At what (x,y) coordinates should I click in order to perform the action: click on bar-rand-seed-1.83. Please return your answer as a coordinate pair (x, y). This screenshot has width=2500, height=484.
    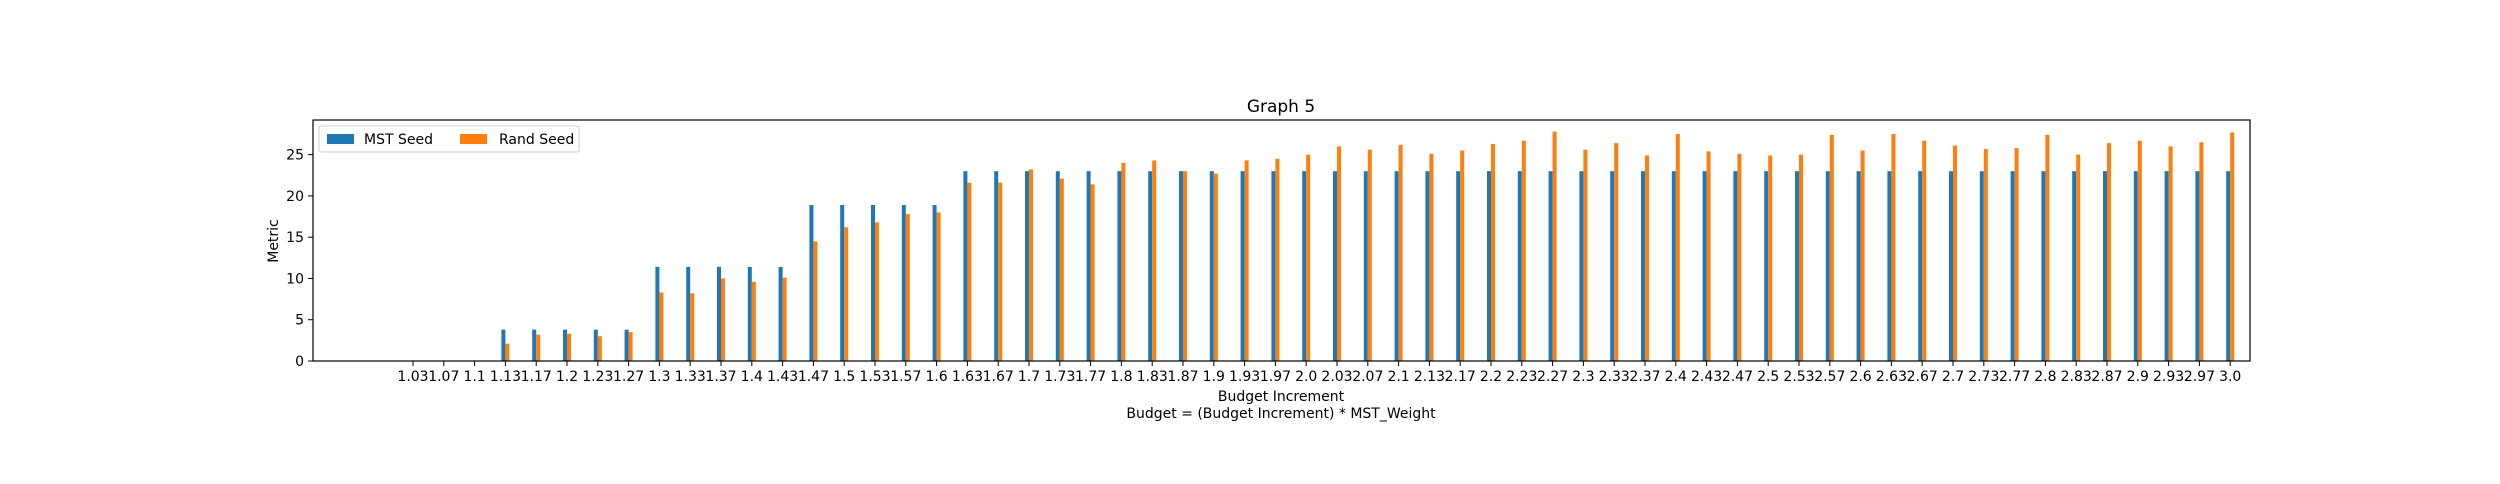
    Looking at the image, I should click on (1154, 260).